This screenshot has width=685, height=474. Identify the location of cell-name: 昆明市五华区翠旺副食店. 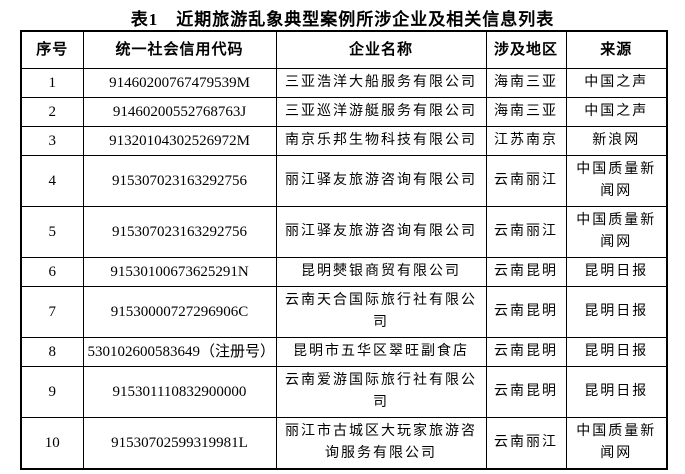
(381, 352).